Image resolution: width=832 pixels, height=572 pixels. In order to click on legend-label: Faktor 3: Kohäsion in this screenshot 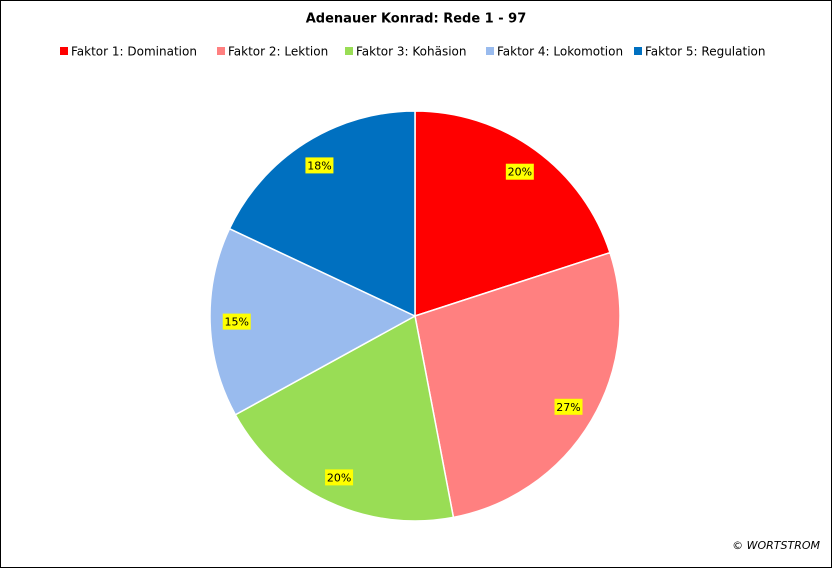, I will do `click(411, 52)`.